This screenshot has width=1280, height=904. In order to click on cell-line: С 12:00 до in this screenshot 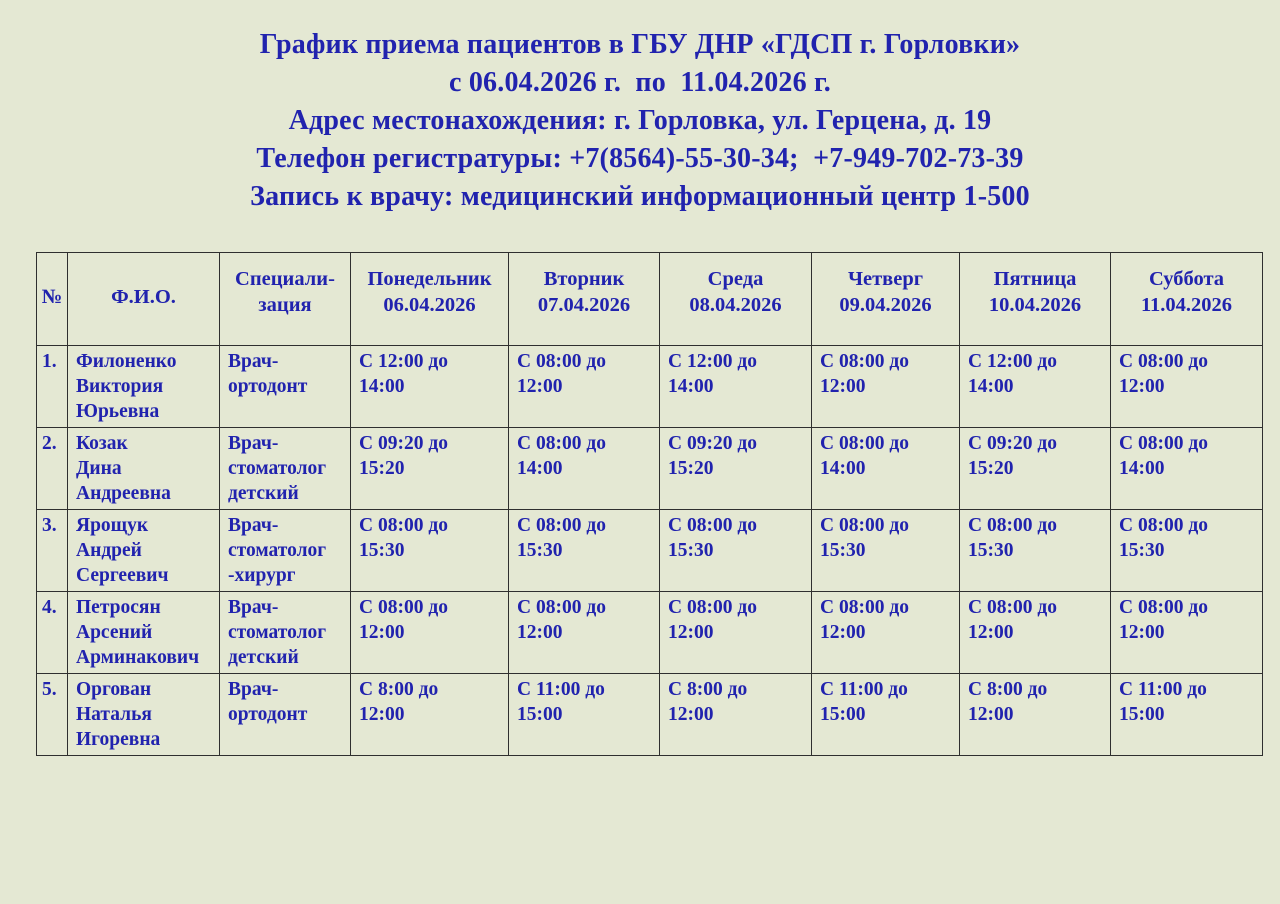, I will do `click(403, 361)`.